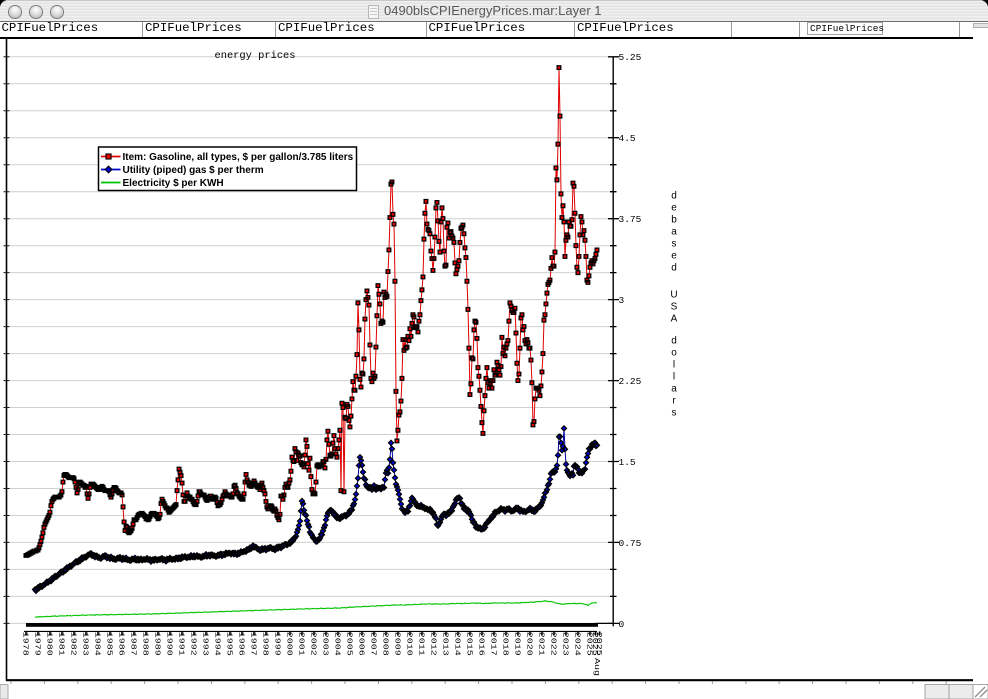 This screenshot has width=988, height=699. Describe the element at coordinates (517, 644) in the screenshot. I see `svg-text: 2019` at that location.